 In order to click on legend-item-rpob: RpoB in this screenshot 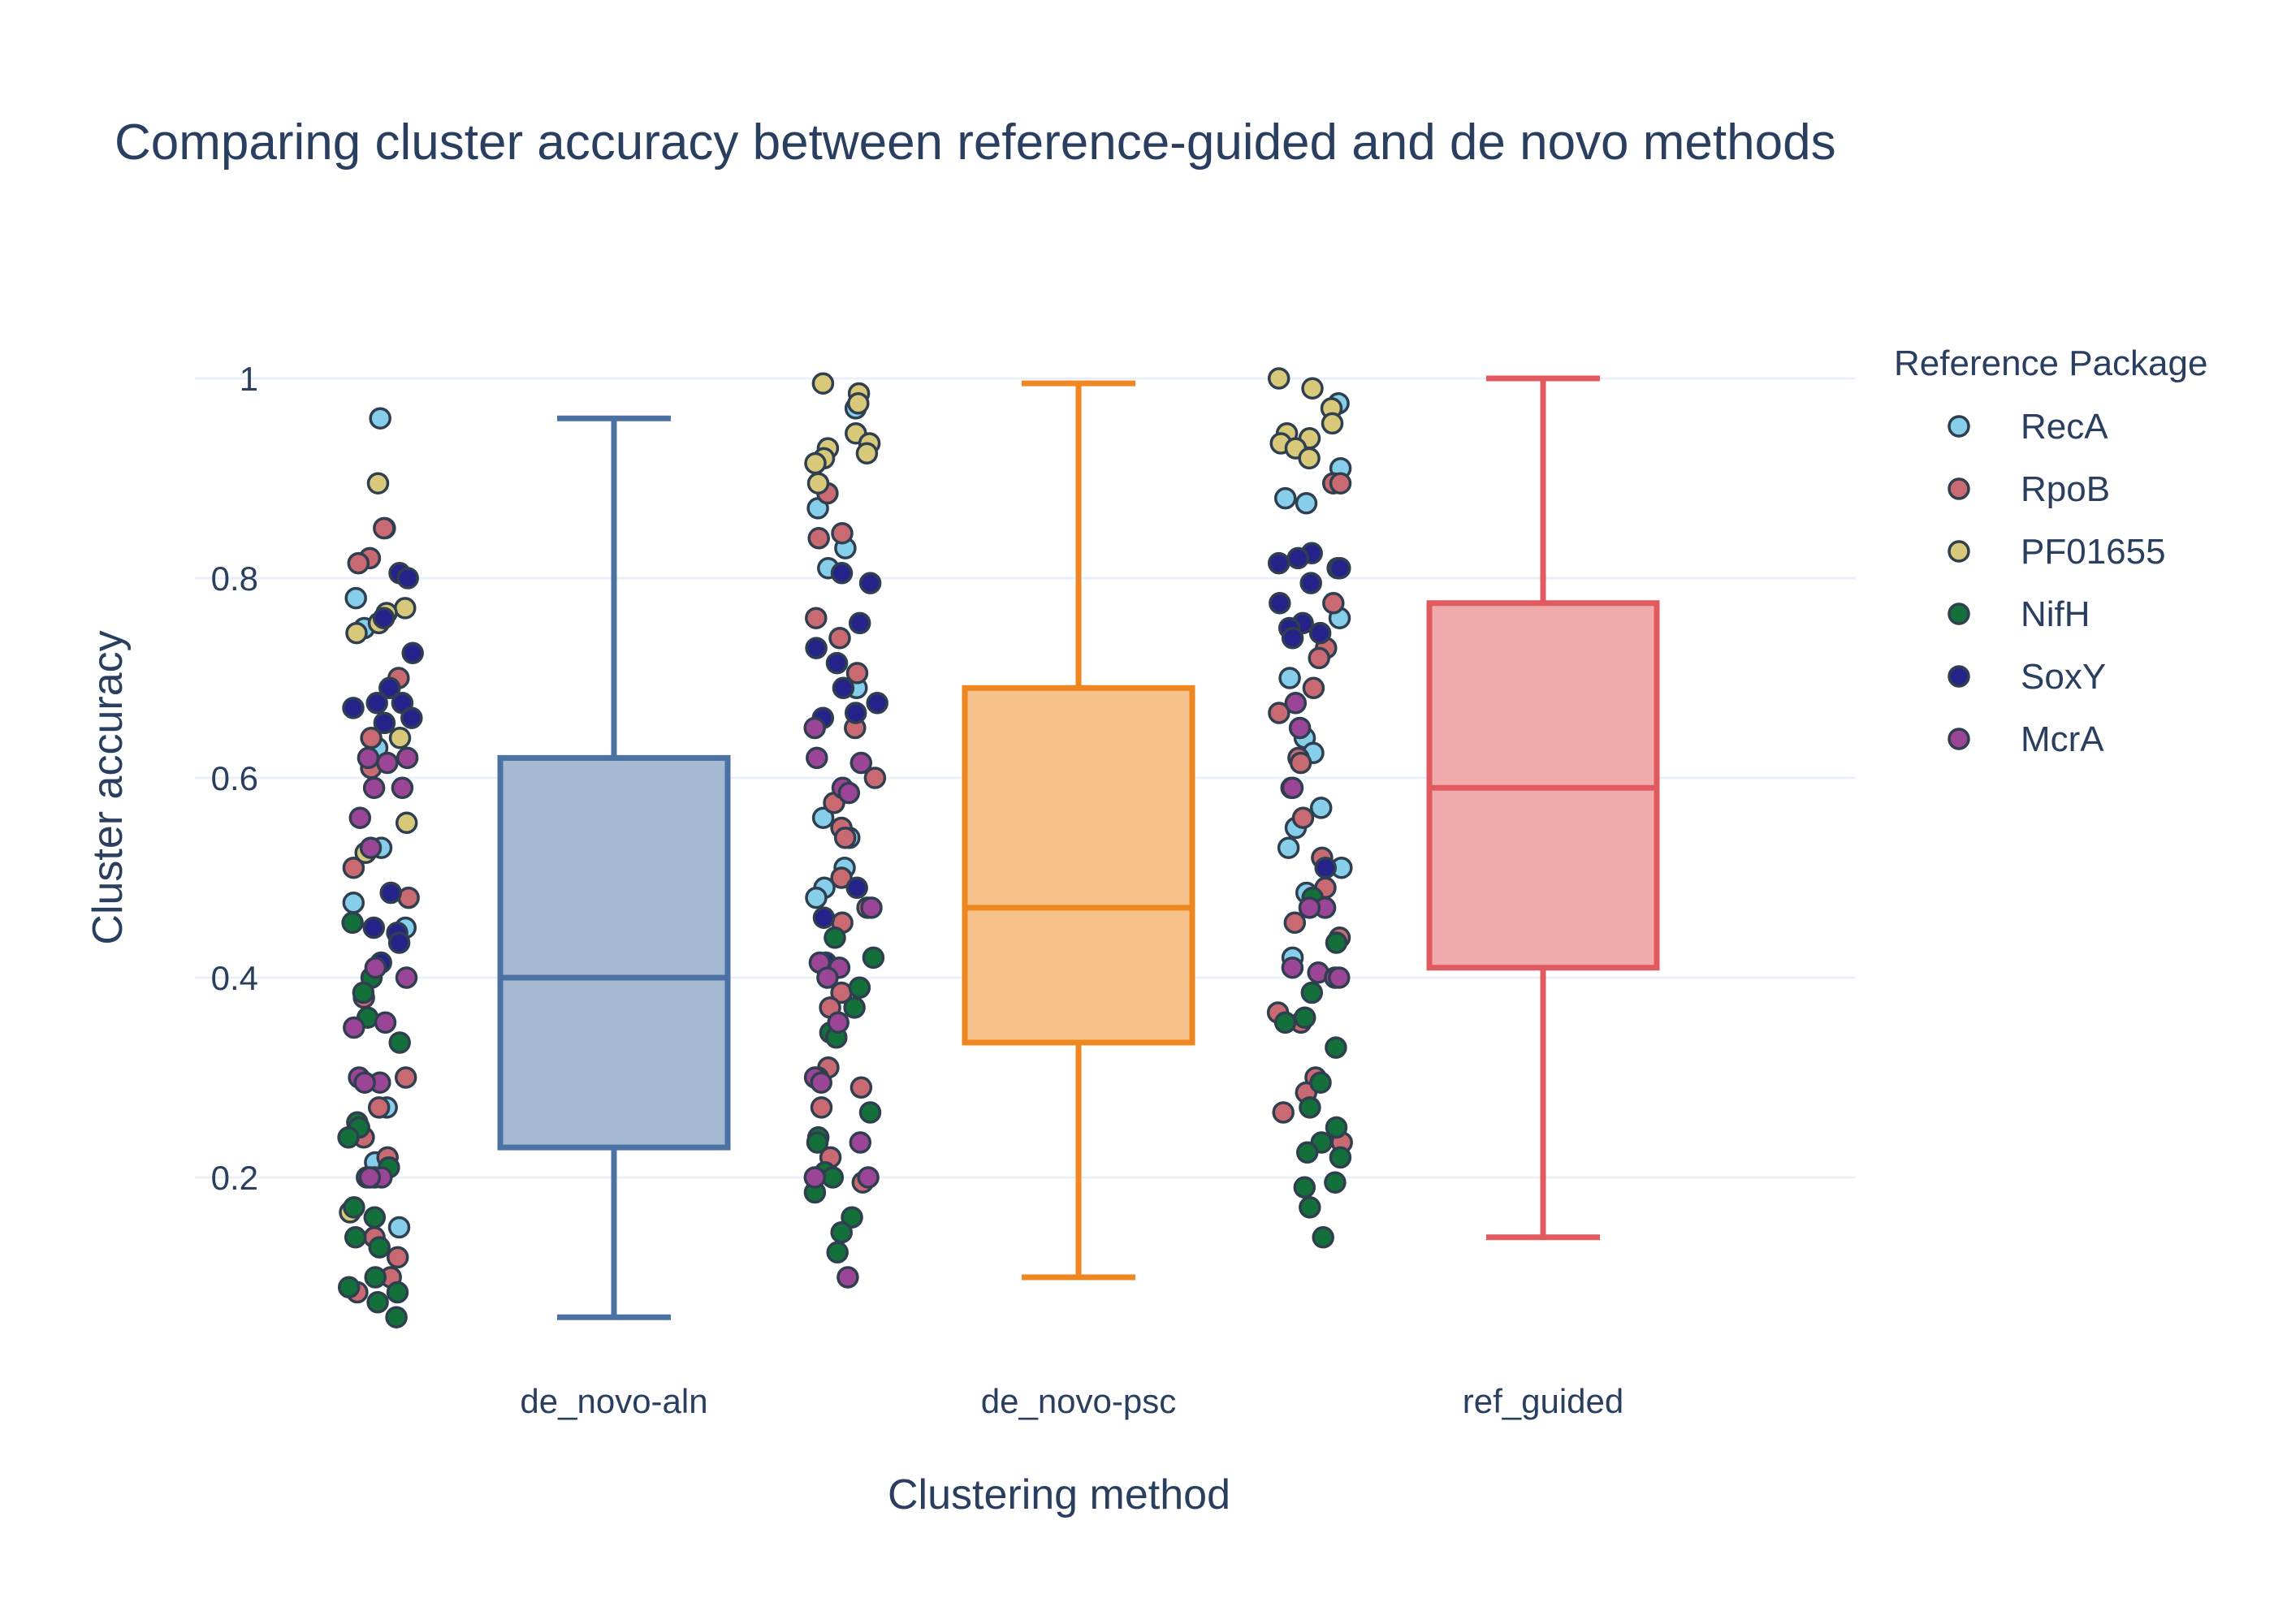, I will do `click(2029, 489)`.